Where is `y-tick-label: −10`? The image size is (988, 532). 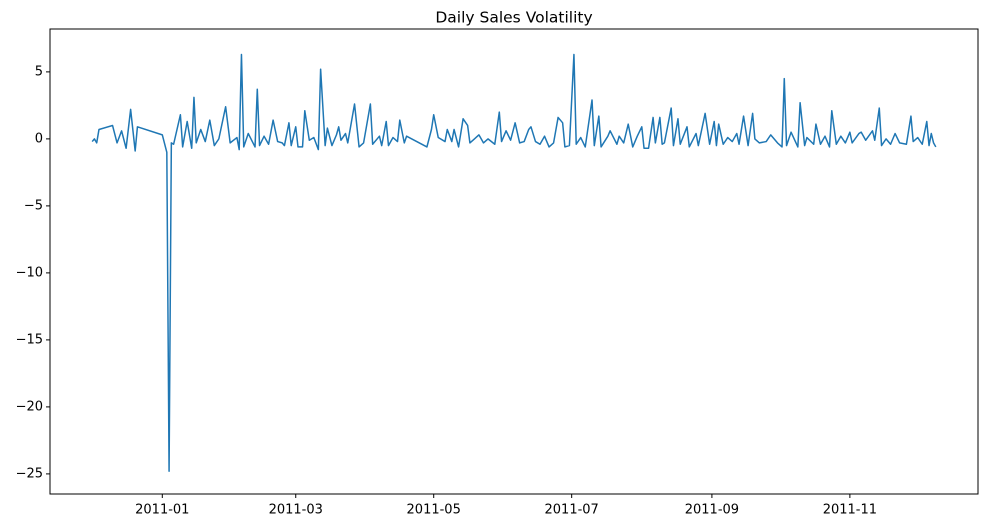
y-tick-label: −10 is located at coordinates (29, 272).